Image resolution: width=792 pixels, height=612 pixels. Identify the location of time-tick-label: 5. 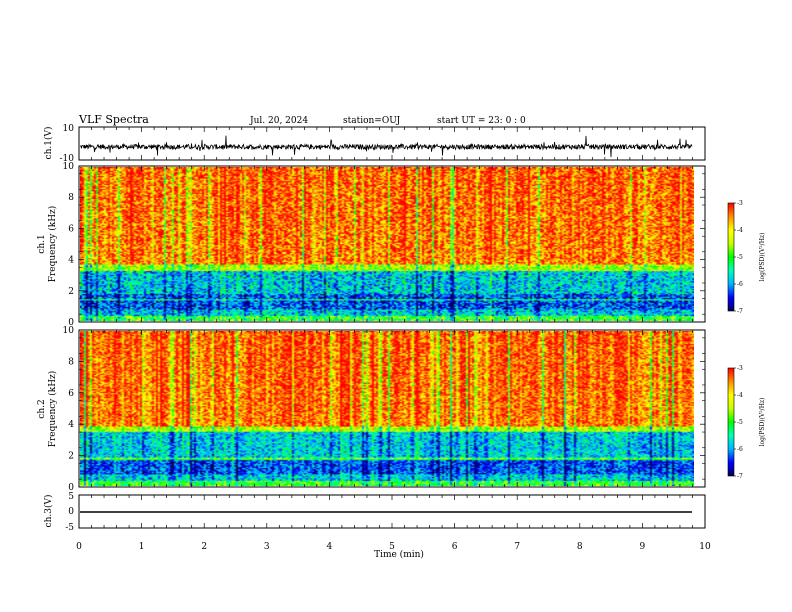
(392, 547).